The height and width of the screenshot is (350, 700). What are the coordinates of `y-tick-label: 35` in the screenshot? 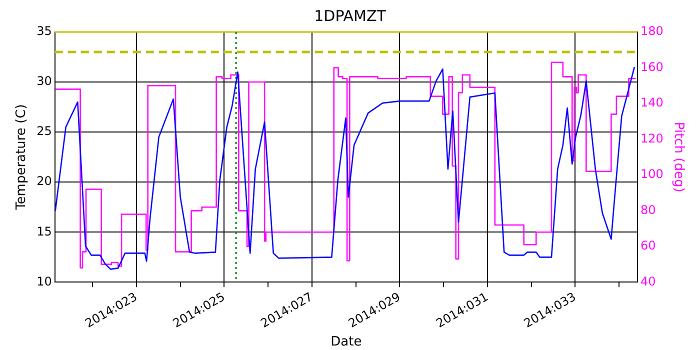 It's located at (44, 31).